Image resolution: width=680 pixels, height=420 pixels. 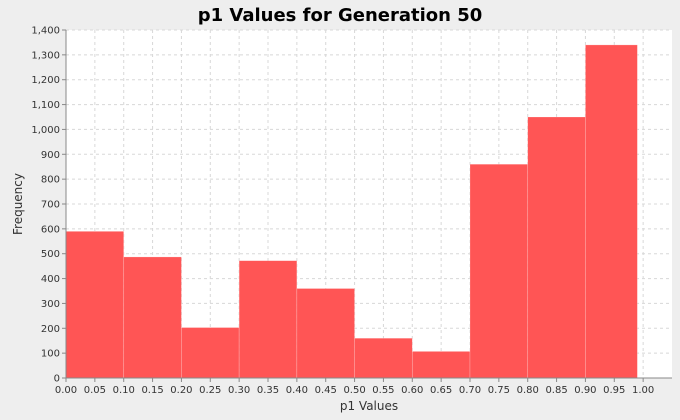 I want to click on y-tick-label: 1,100, so click(x=45, y=105).